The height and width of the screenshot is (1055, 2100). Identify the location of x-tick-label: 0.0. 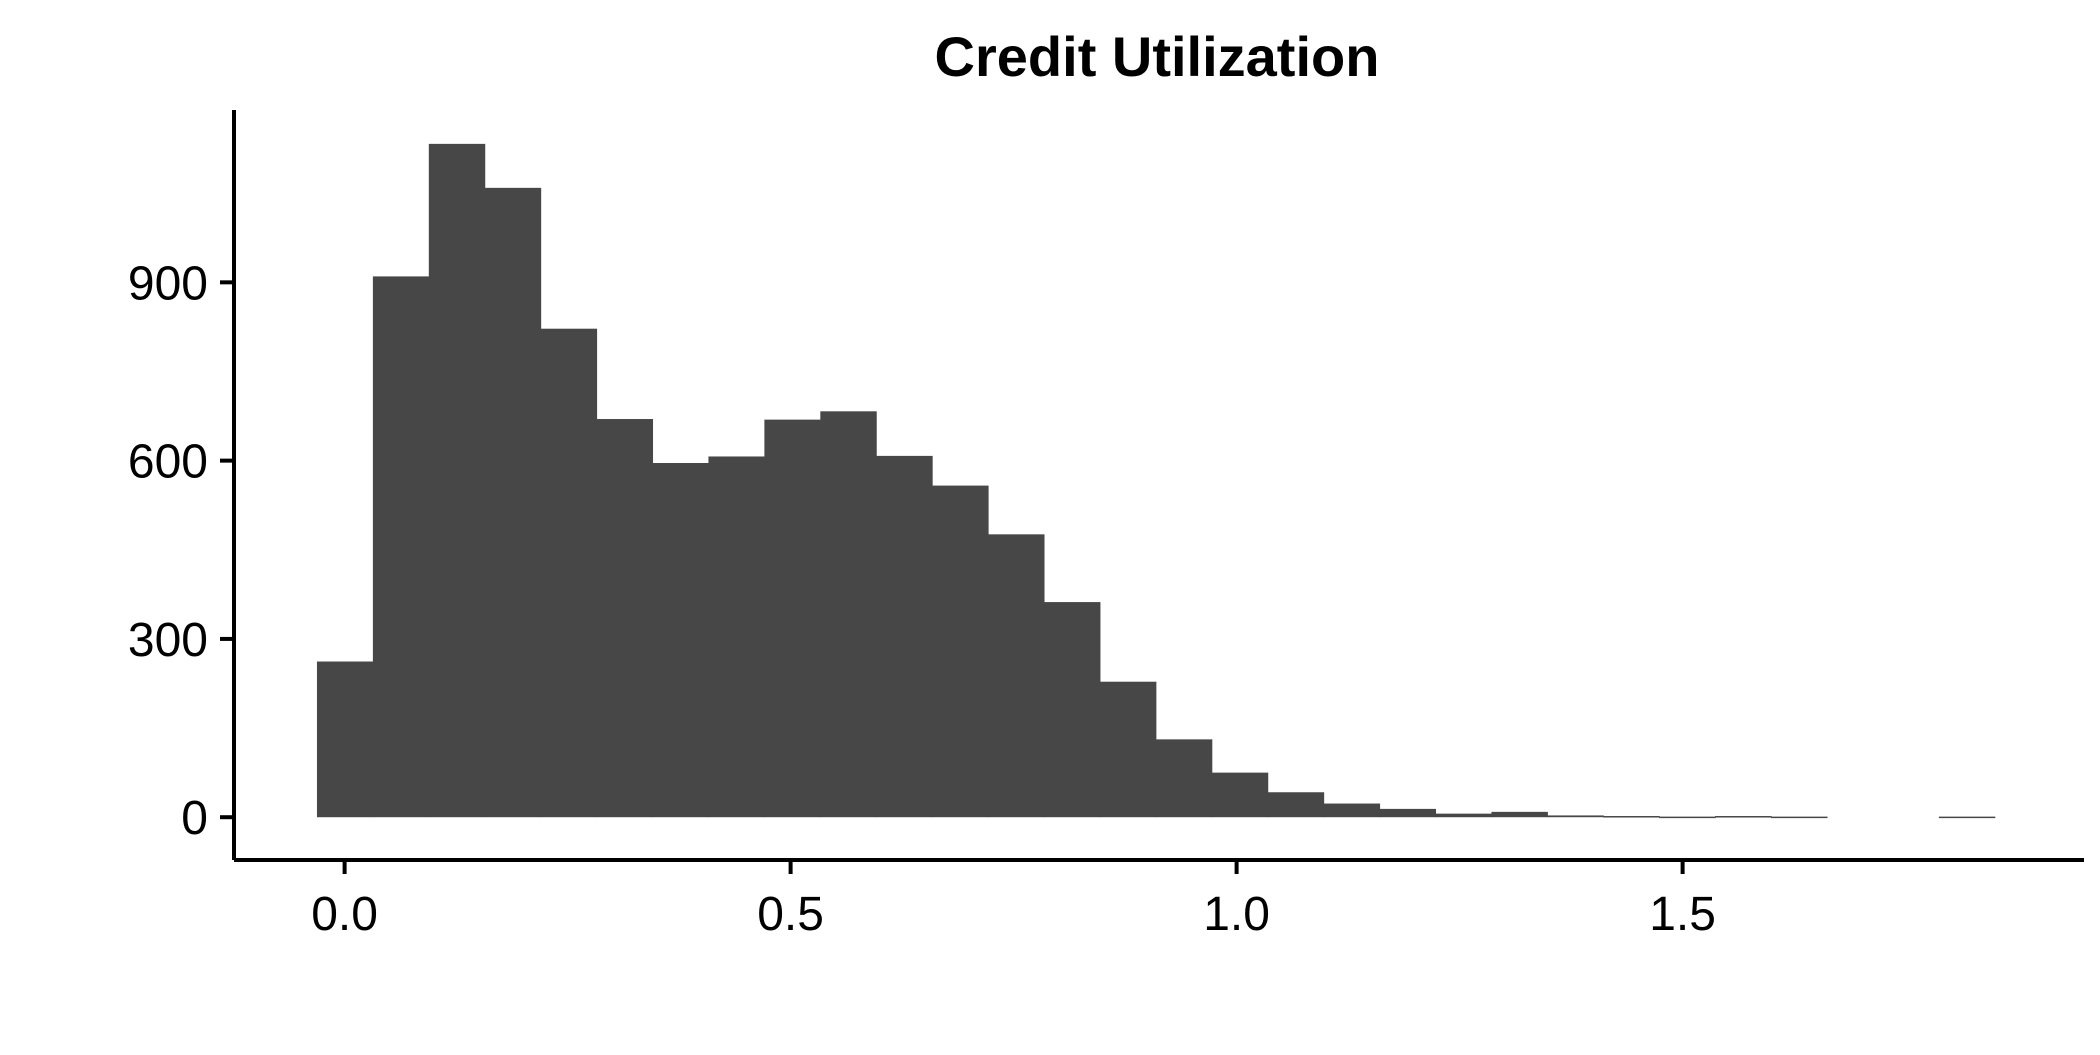
(344, 914).